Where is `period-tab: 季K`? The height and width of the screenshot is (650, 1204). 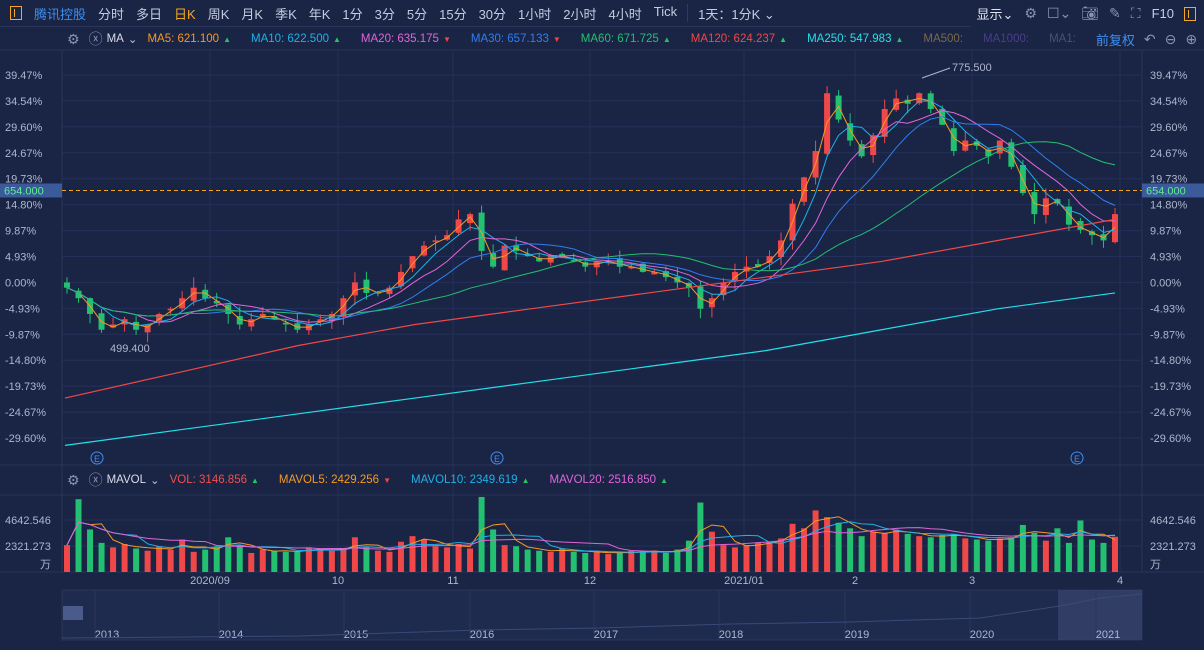 period-tab: 季K is located at coordinates (286, 14).